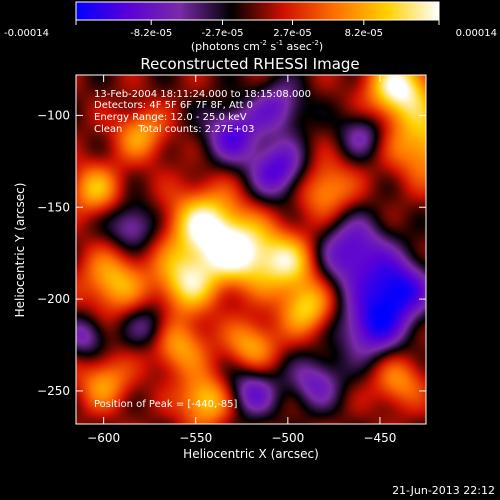 The width and height of the screenshot is (500, 500). Describe the element at coordinates (53, 299) in the screenshot. I see `y-tick-label: −200` at that location.